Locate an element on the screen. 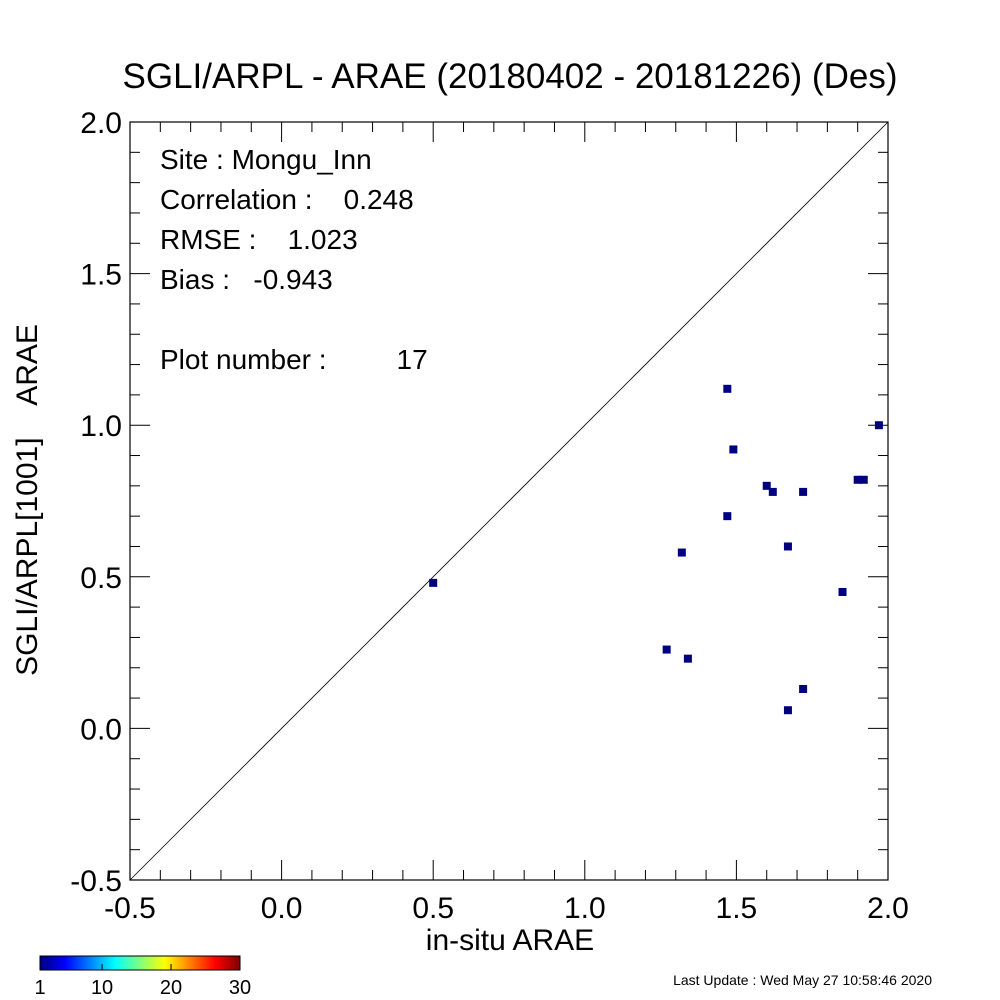  x-tick-label: 2.0 is located at coordinates (888, 908).